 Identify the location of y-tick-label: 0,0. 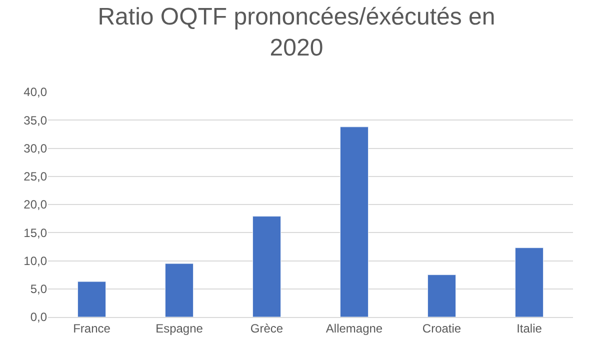
(39, 317).